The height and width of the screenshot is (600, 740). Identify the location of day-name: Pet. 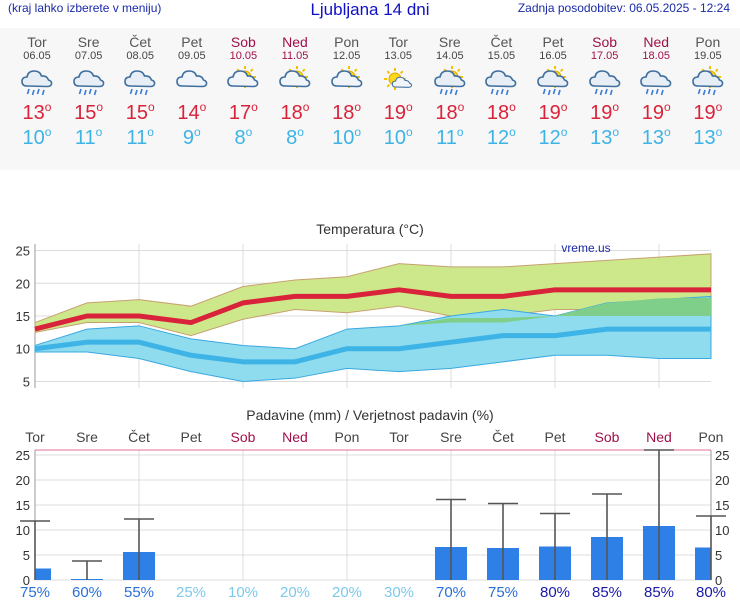
(553, 42).